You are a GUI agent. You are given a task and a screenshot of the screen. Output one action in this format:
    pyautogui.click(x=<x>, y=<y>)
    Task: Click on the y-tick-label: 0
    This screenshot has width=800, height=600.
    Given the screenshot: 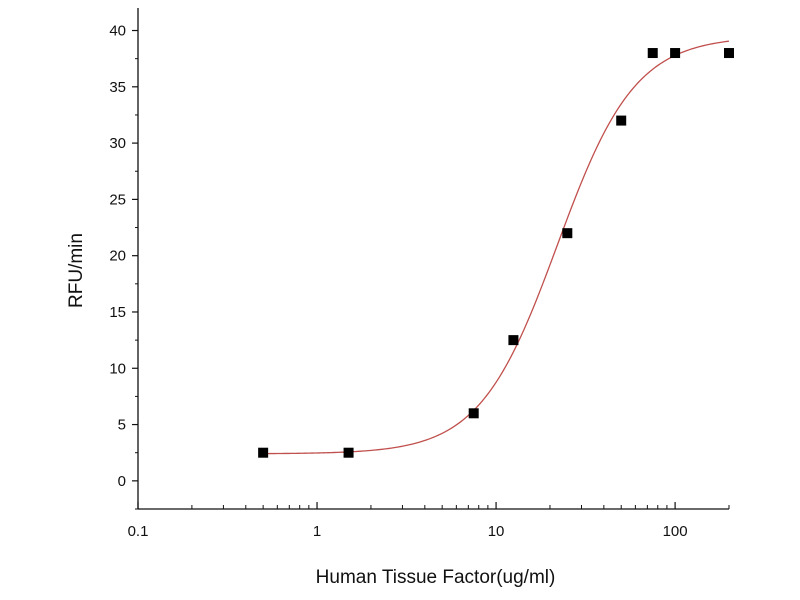 What is the action you would take?
    pyautogui.click(x=122, y=481)
    